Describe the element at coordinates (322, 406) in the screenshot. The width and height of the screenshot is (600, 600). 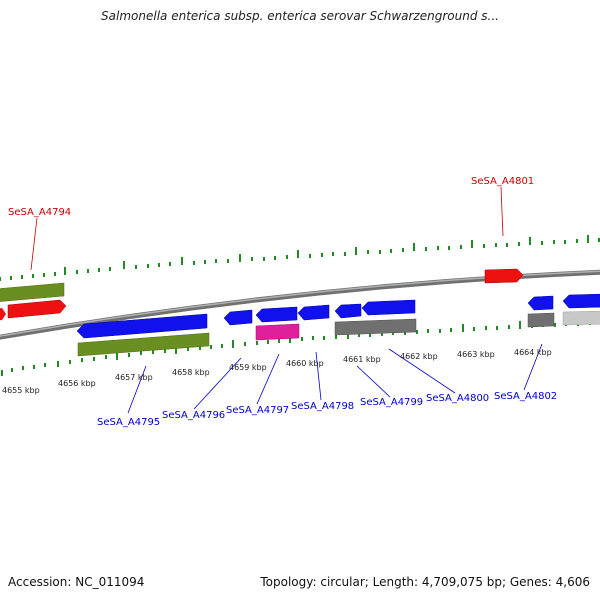
I see `gene-label-reverse: SeSA_A4798` at that location.